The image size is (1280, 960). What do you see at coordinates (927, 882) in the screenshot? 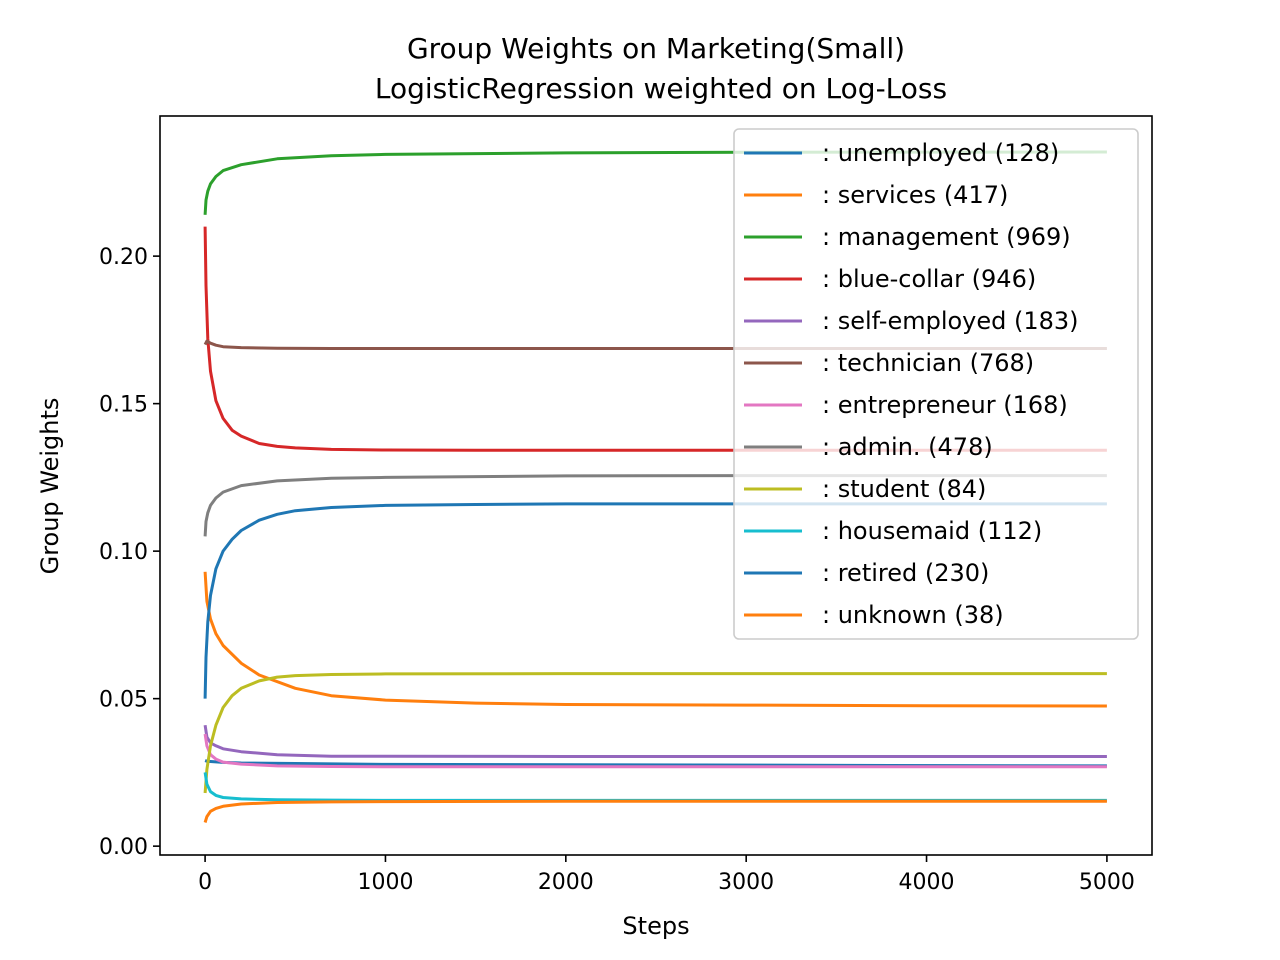
I see `x-tick-label: 4000` at bounding box center [927, 882].